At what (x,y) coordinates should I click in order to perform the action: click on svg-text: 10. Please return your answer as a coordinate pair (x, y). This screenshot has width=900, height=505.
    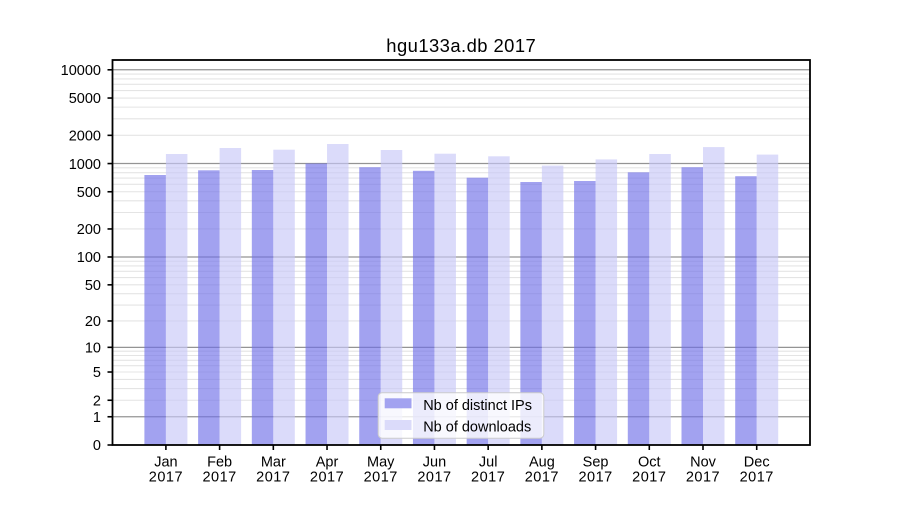
    Looking at the image, I should click on (93, 349).